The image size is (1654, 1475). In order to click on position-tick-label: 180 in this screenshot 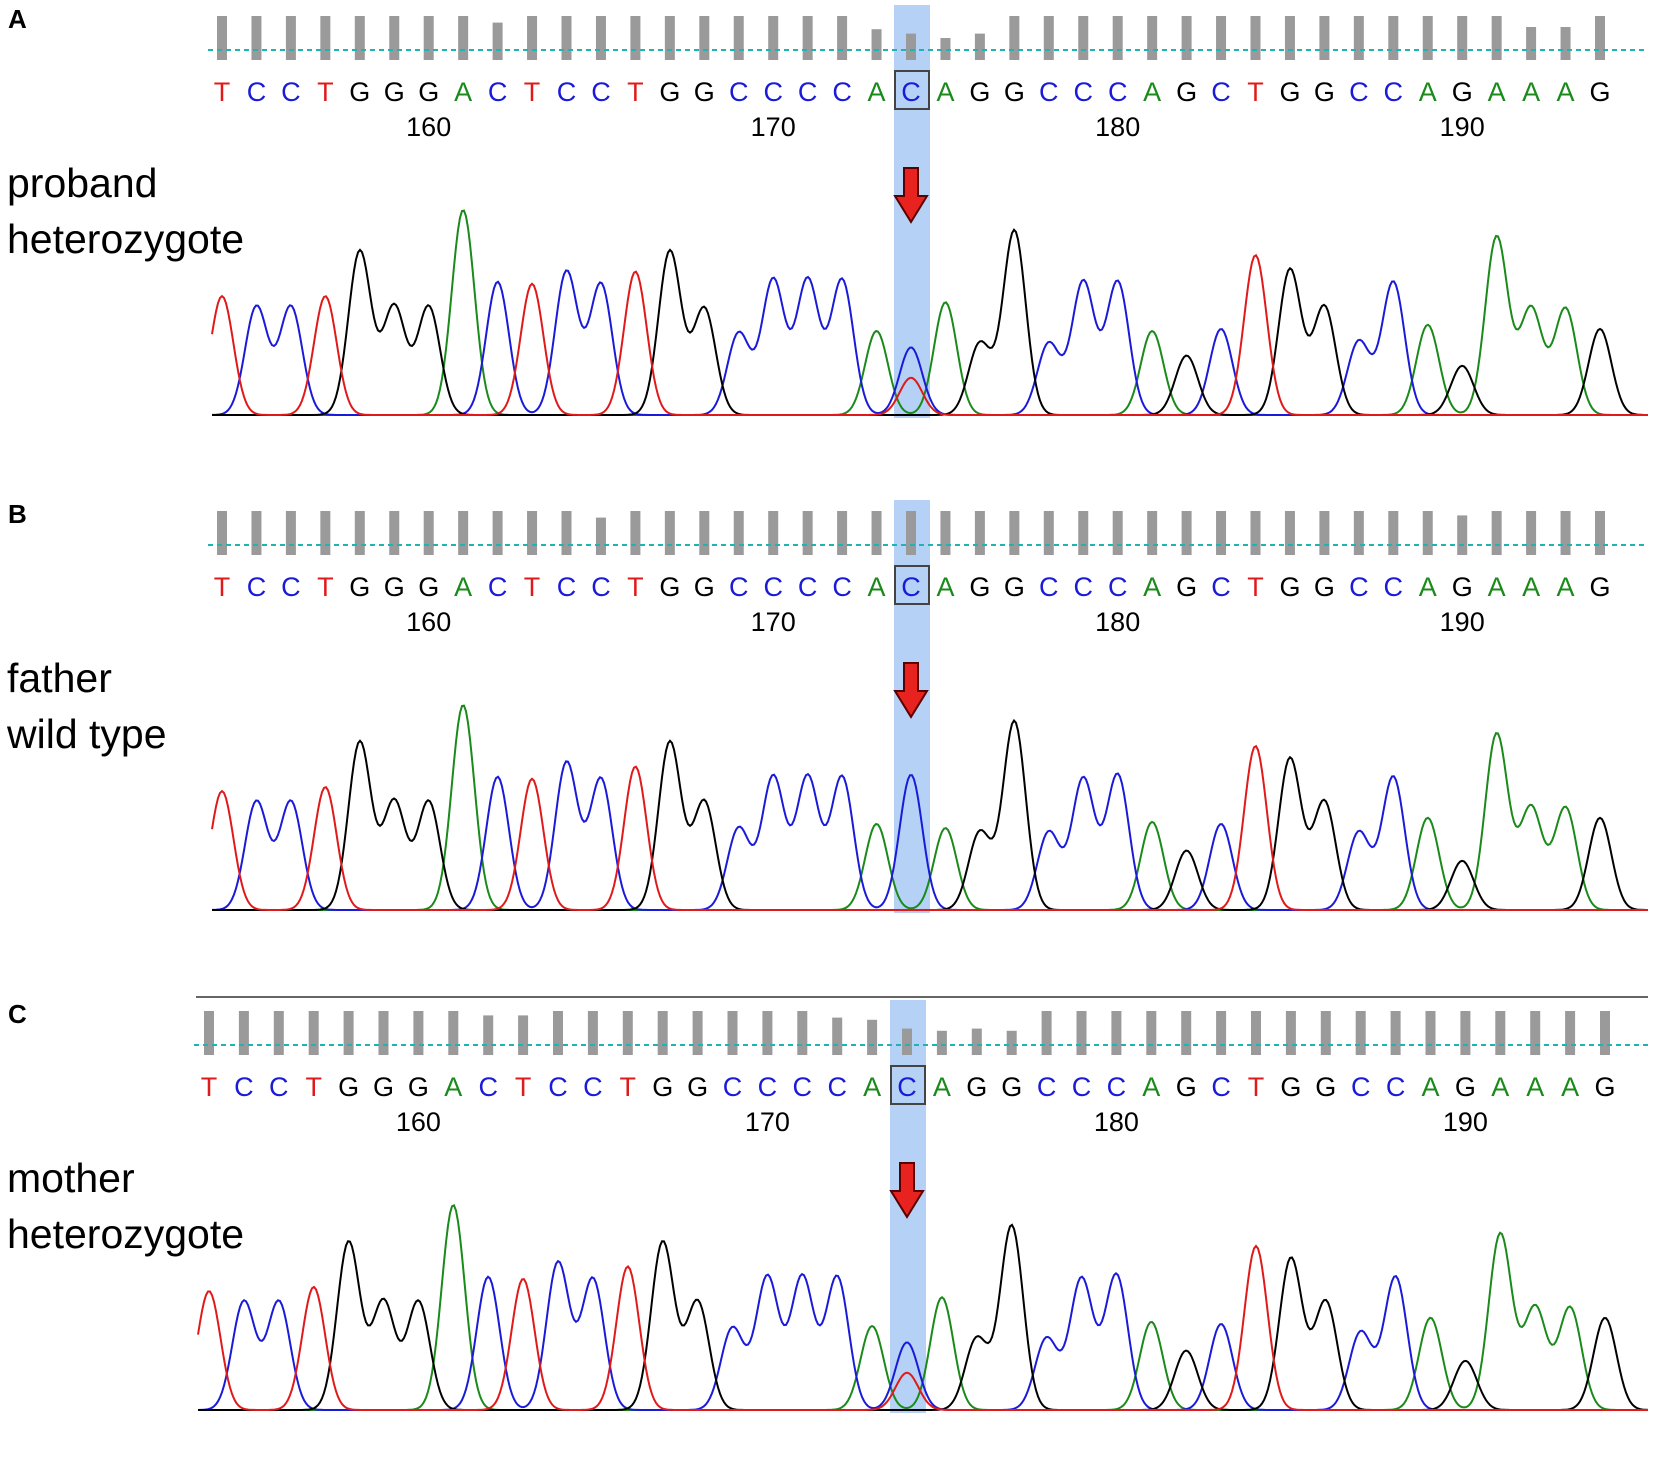, I will do `click(1117, 622)`.